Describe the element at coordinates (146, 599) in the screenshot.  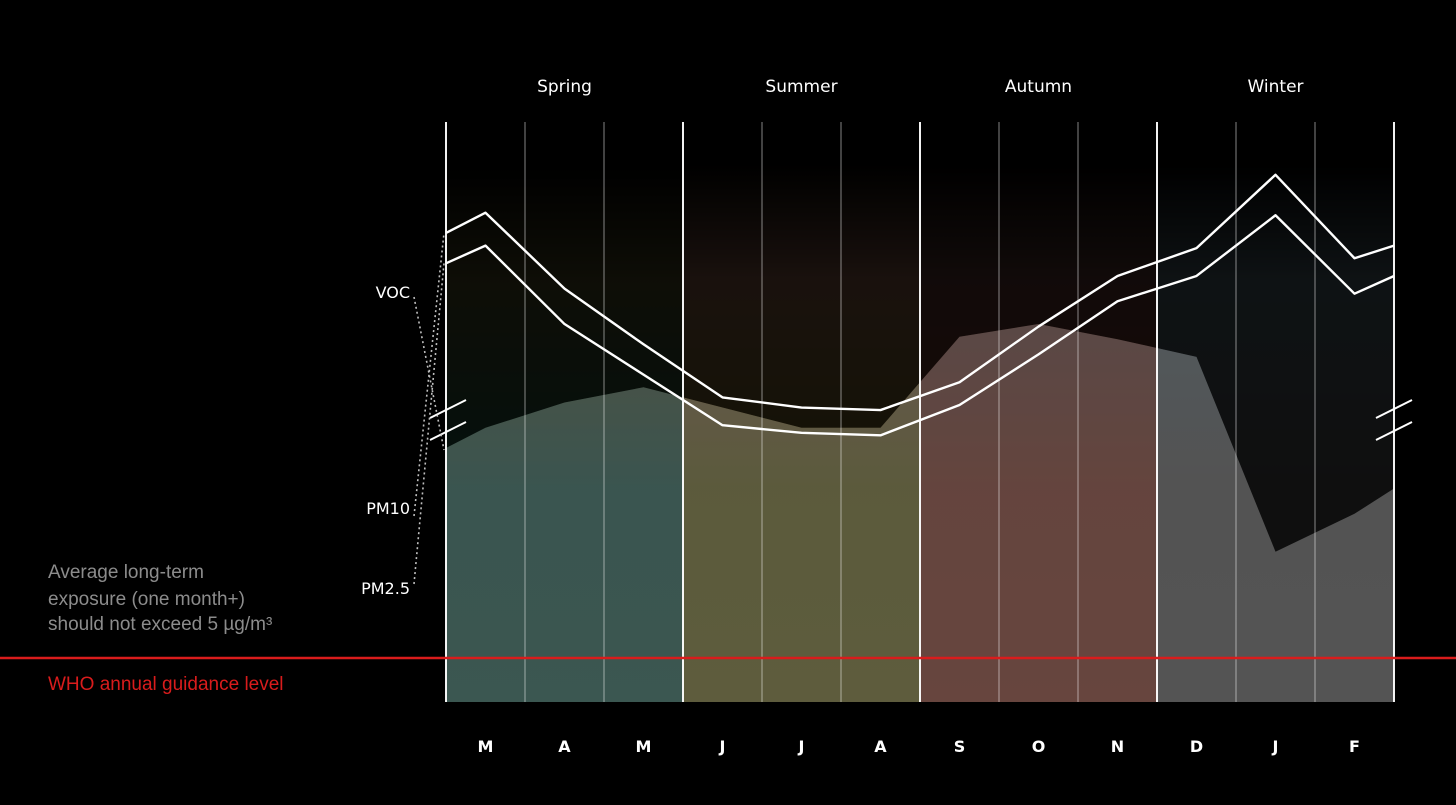
I see `note-line-2: exposure (one month+)` at that location.